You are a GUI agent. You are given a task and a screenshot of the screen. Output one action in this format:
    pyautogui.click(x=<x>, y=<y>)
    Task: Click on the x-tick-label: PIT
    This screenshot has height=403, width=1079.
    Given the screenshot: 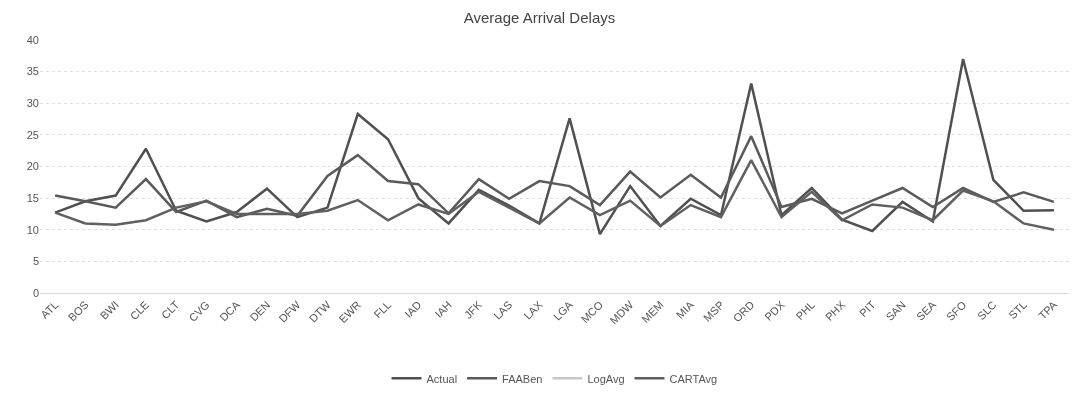 What is the action you would take?
    pyautogui.click(x=867, y=309)
    